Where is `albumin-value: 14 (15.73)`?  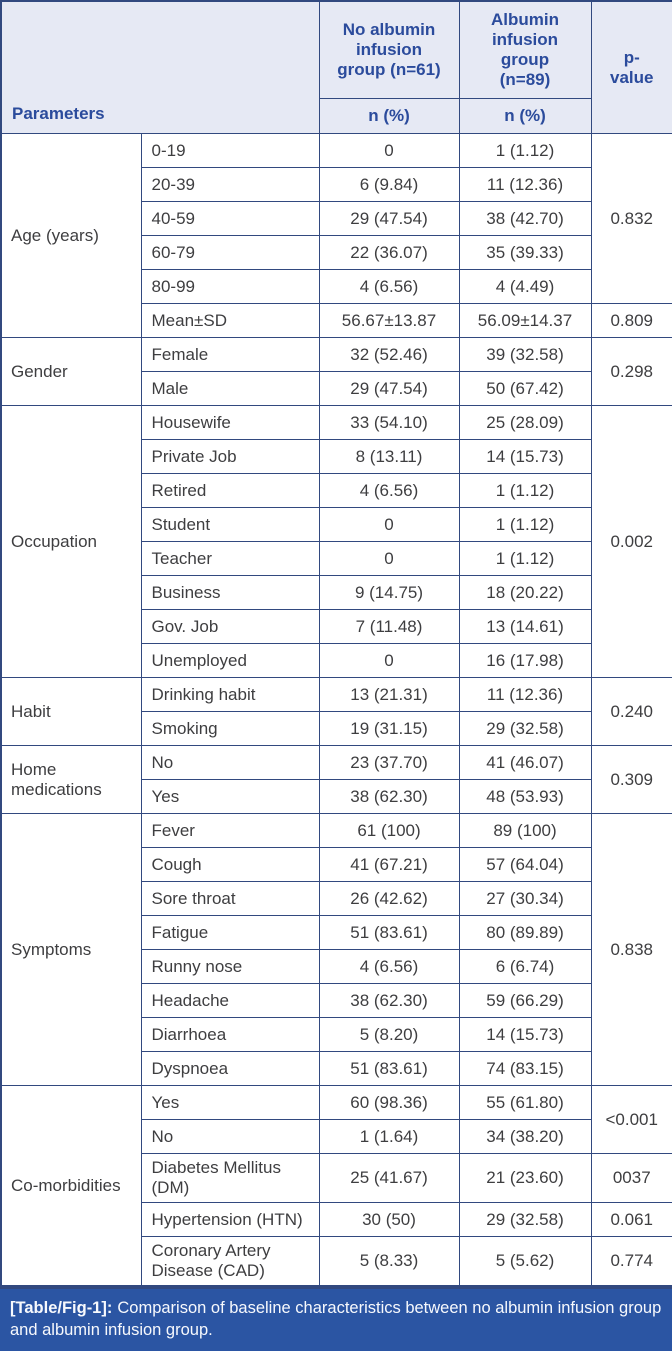
albumin-value: 14 (15.73) is located at coordinates (525, 457).